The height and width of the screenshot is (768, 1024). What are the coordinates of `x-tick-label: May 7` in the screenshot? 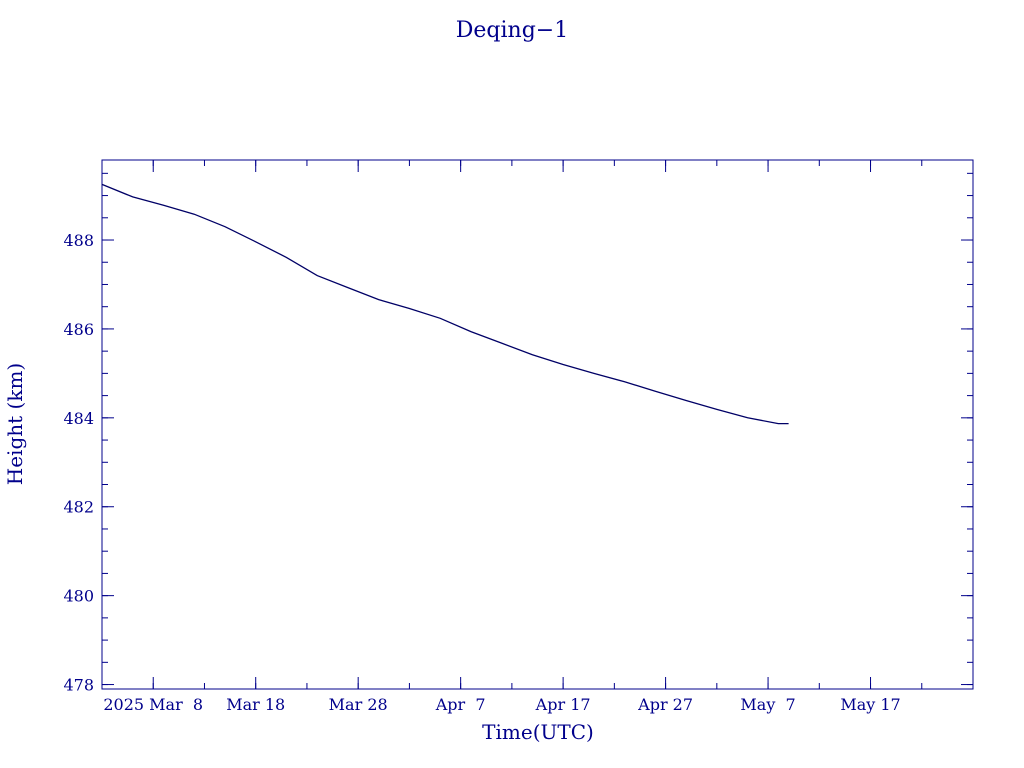 It's located at (767, 704).